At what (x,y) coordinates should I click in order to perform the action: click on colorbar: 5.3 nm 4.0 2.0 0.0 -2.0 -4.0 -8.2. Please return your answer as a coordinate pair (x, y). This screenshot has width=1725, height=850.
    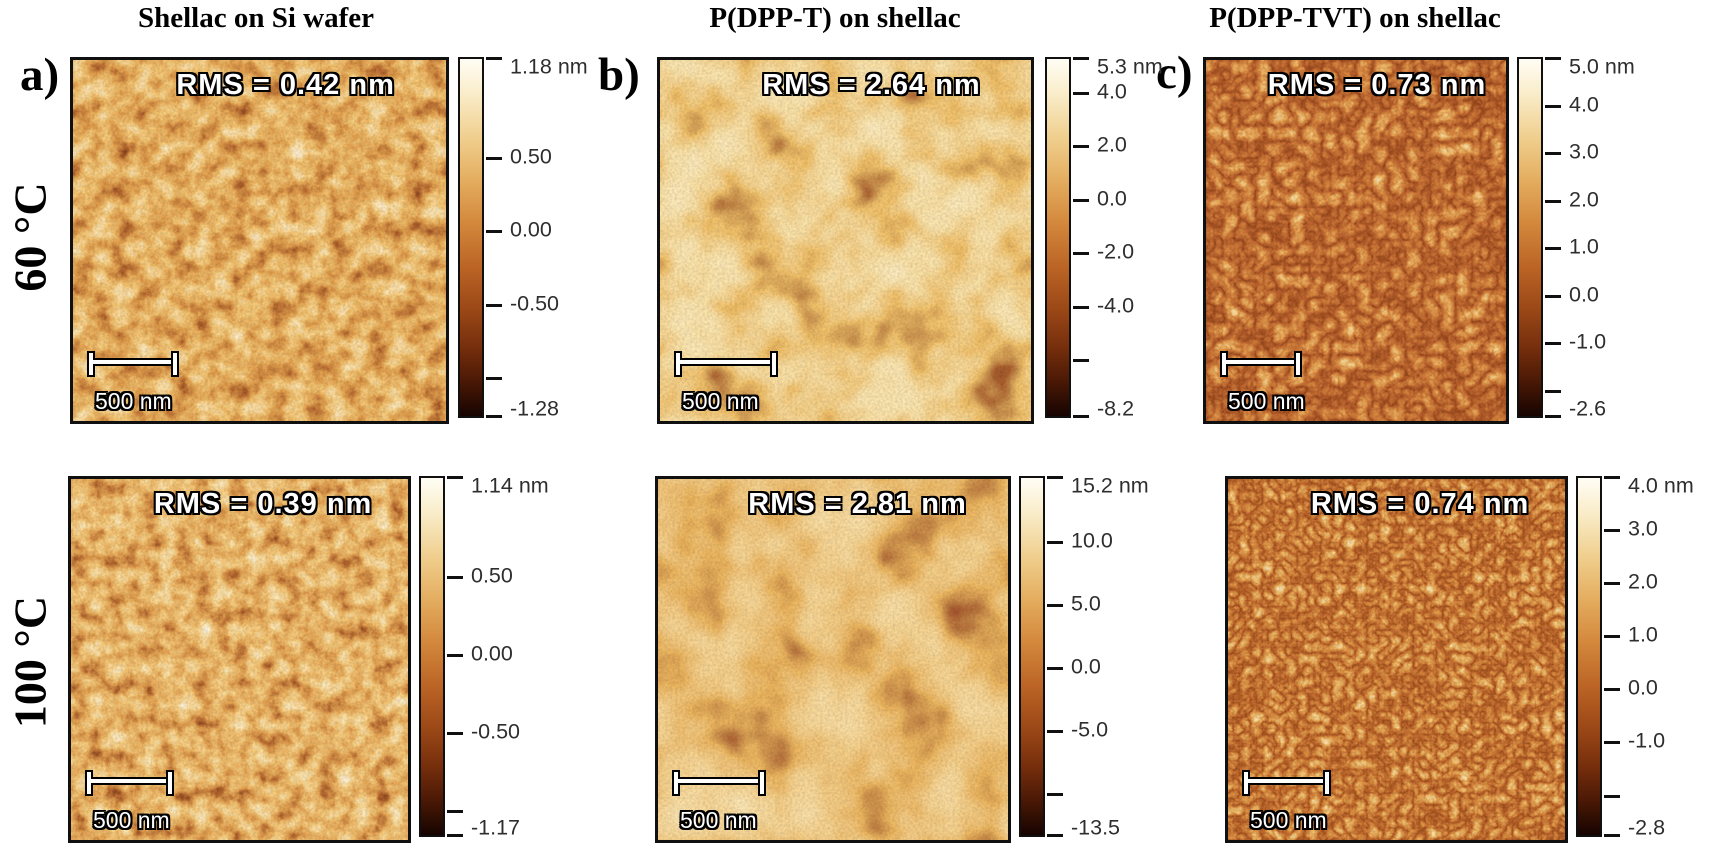
    Looking at the image, I should click on (1104, 238).